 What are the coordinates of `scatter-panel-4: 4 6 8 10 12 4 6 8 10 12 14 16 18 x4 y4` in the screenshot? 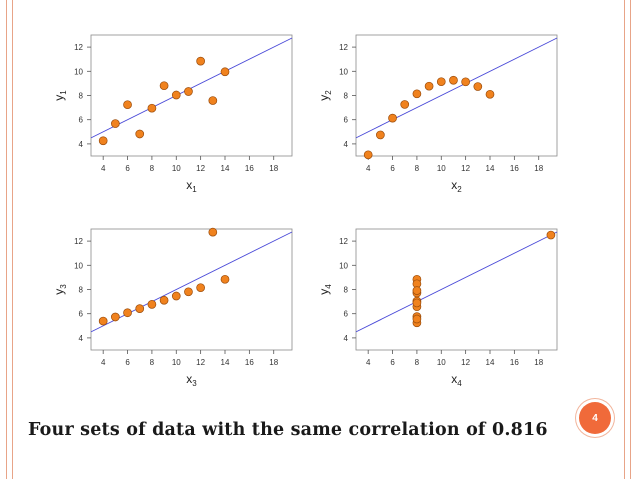 It's located at (437, 308).